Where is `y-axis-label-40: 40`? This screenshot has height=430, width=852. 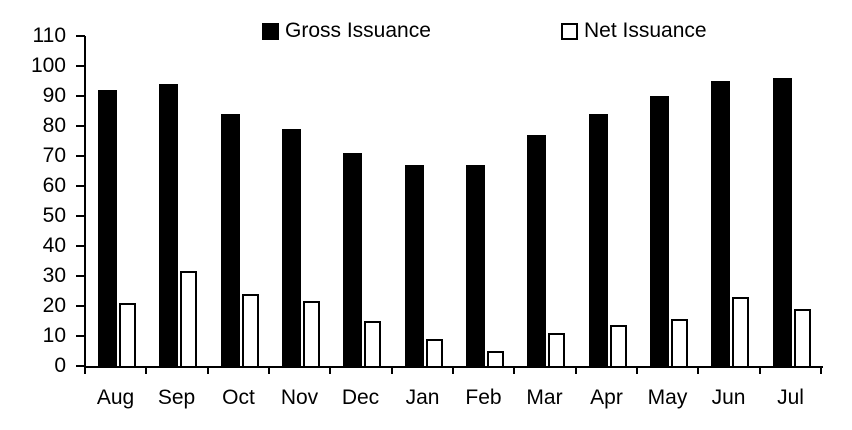
y-axis-label-40: 40 is located at coordinates (54, 245).